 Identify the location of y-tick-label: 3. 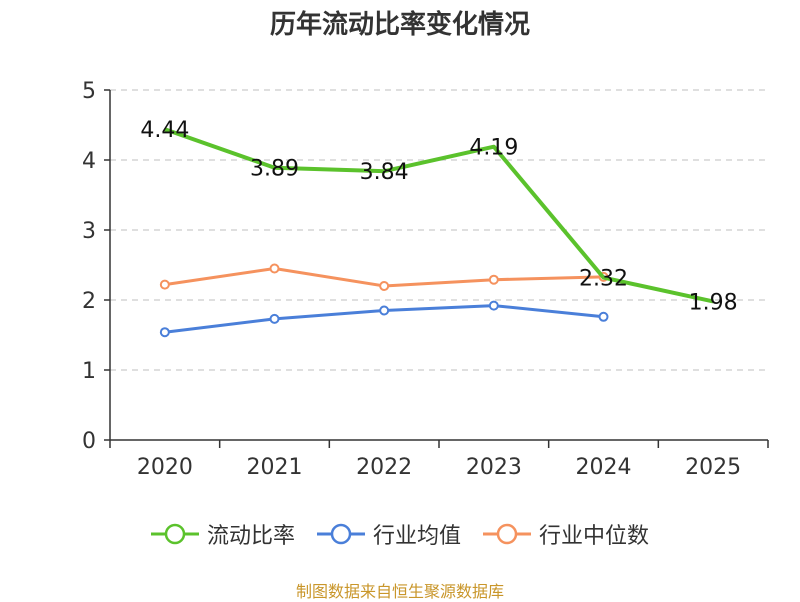
(89, 231).